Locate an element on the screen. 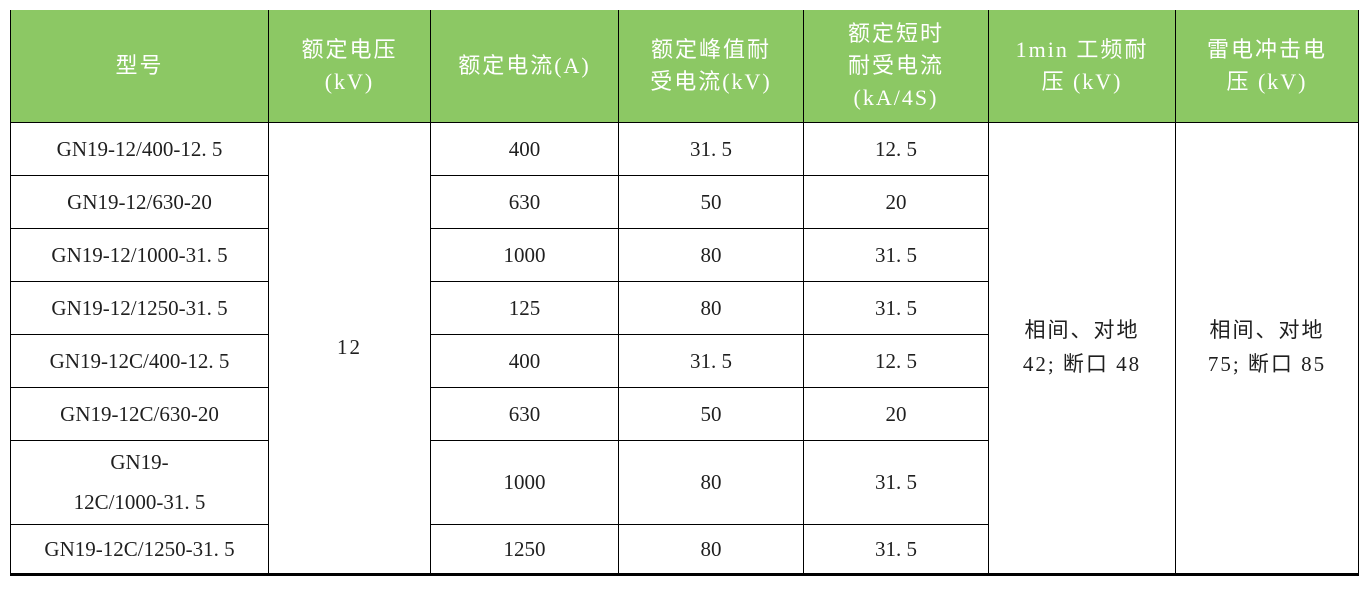  cell-model: GN19-12C/1250-31. 5 is located at coordinates (139, 549).